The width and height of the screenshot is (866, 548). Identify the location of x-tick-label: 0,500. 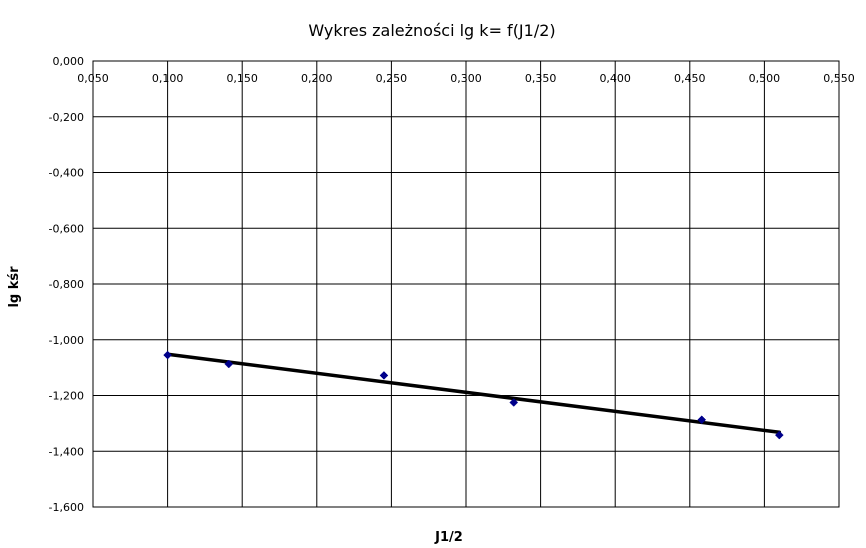
(765, 78).